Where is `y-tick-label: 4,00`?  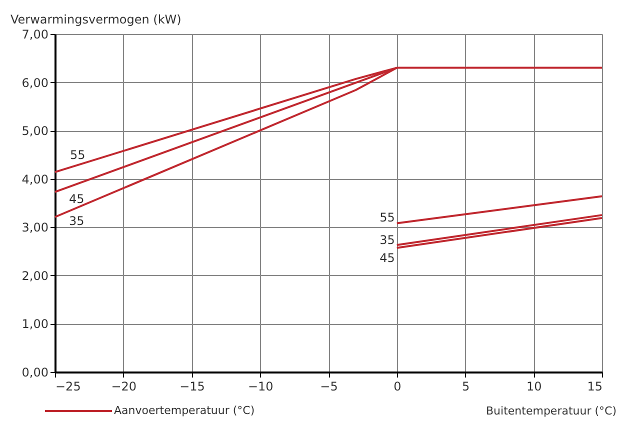 y-tick-label: 4,00 is located at coordinates (35, 179).